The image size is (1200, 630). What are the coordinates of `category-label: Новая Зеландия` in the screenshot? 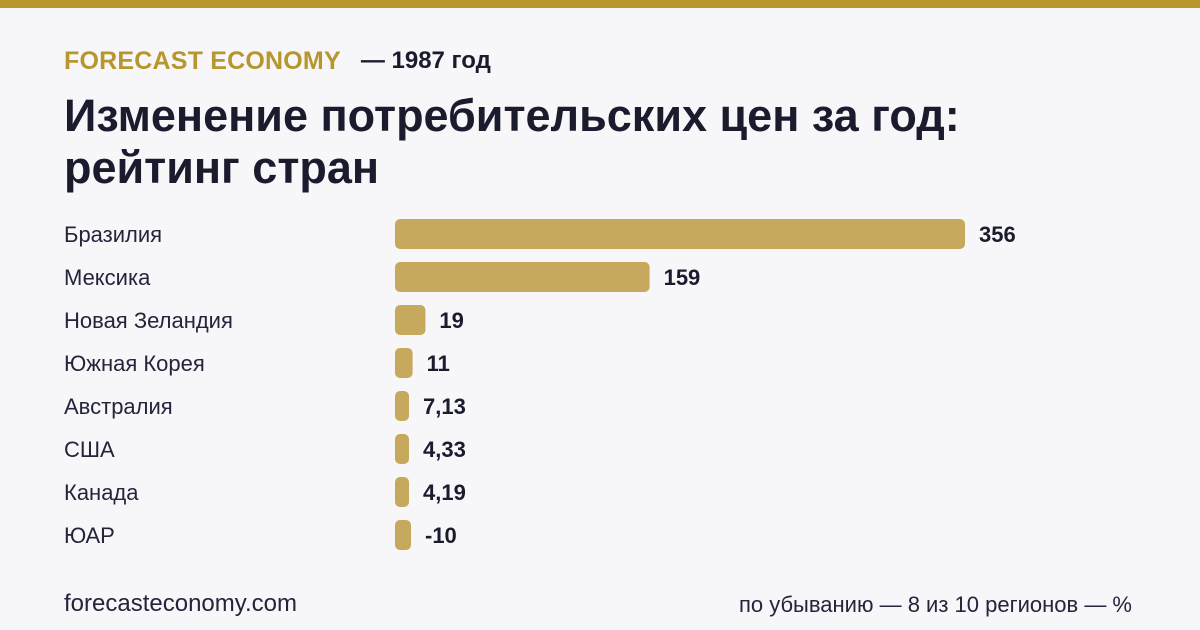 It's located at (148, 320).